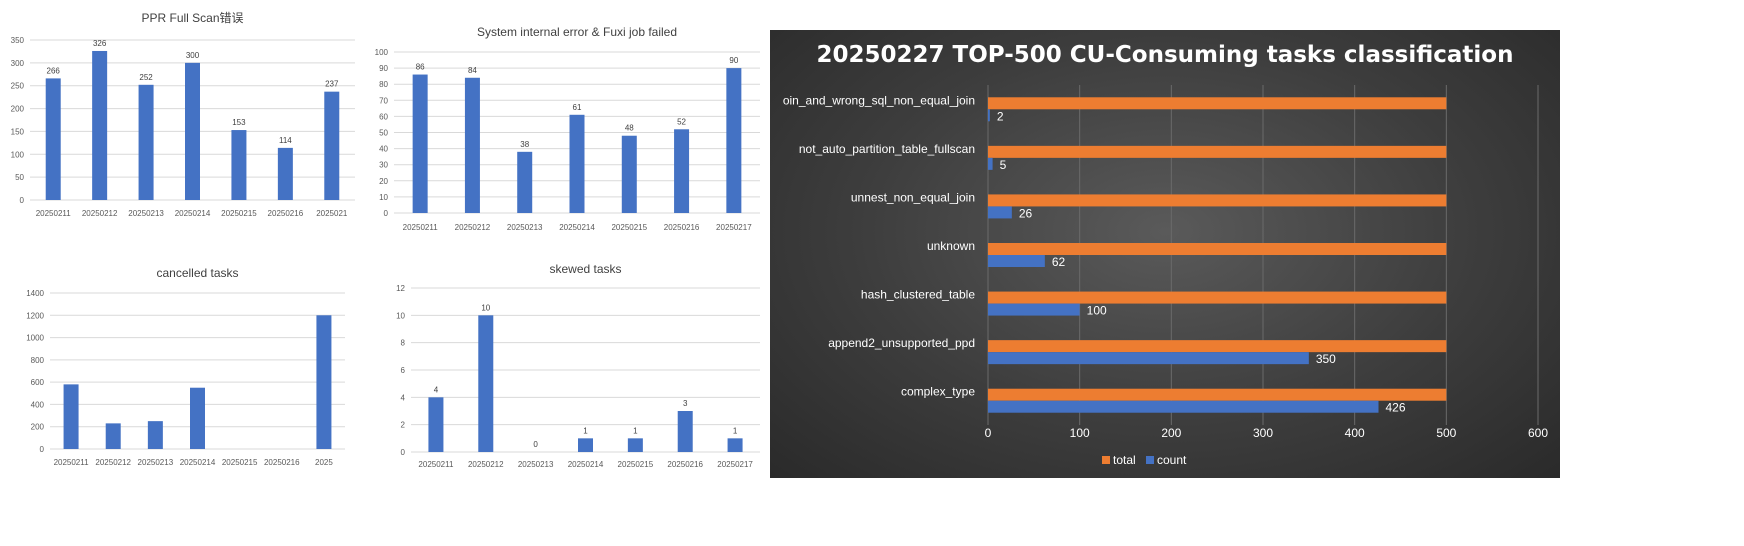  What do you see at coordinates (577, 32) in the screenshot?
I see `chart-title: System internal error & Fuxi job failed` at bounding box center [577, 32].